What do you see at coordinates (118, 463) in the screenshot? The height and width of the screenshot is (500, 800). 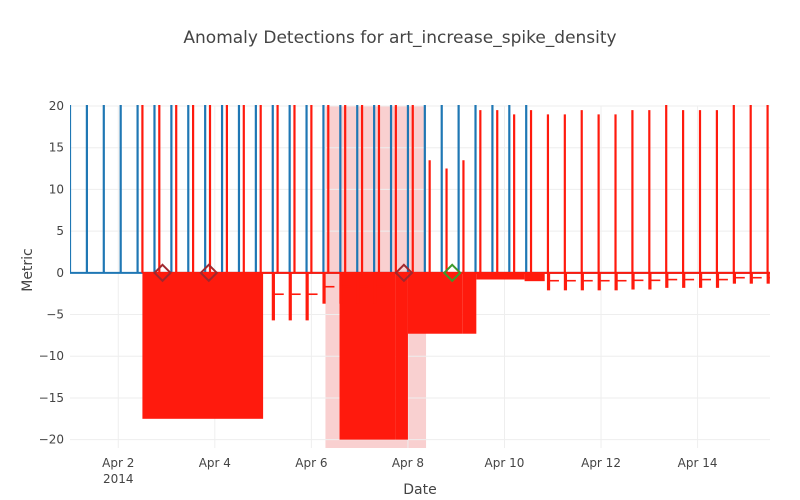 I see `x-tick-label: Apr 2` at bounding box center [118, 463].